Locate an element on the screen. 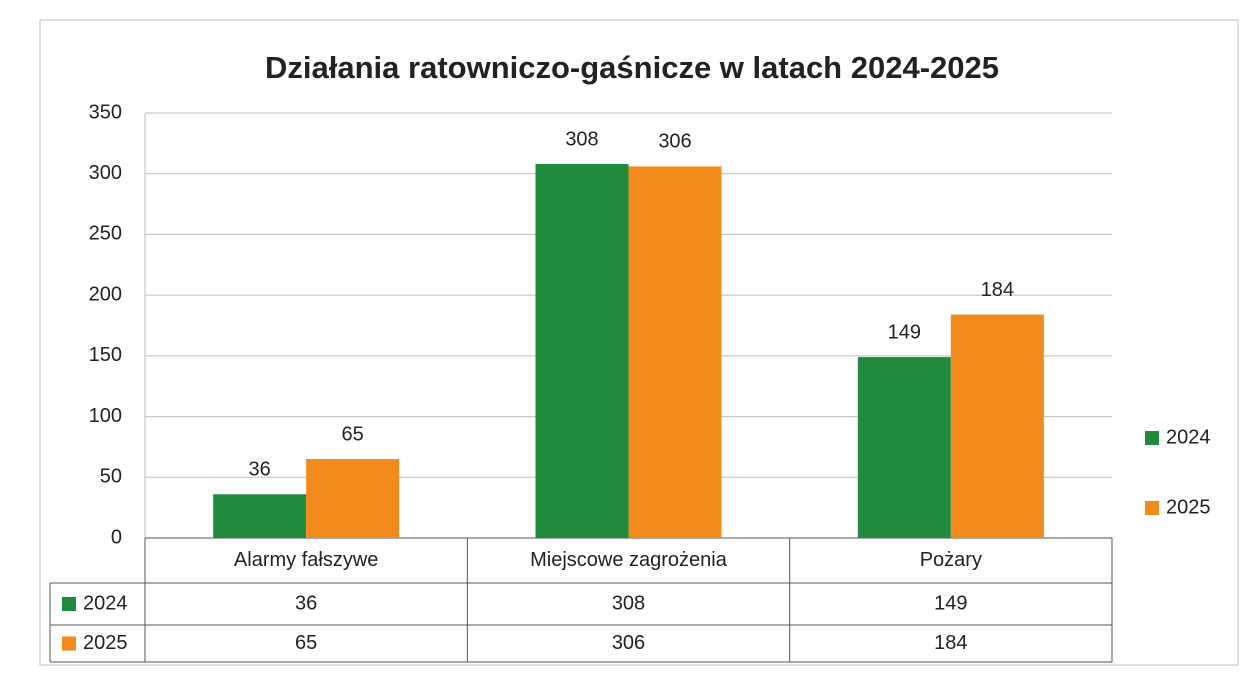 The image size is (1240, 673). data-label: 36 is located at coordinates (260, 470).